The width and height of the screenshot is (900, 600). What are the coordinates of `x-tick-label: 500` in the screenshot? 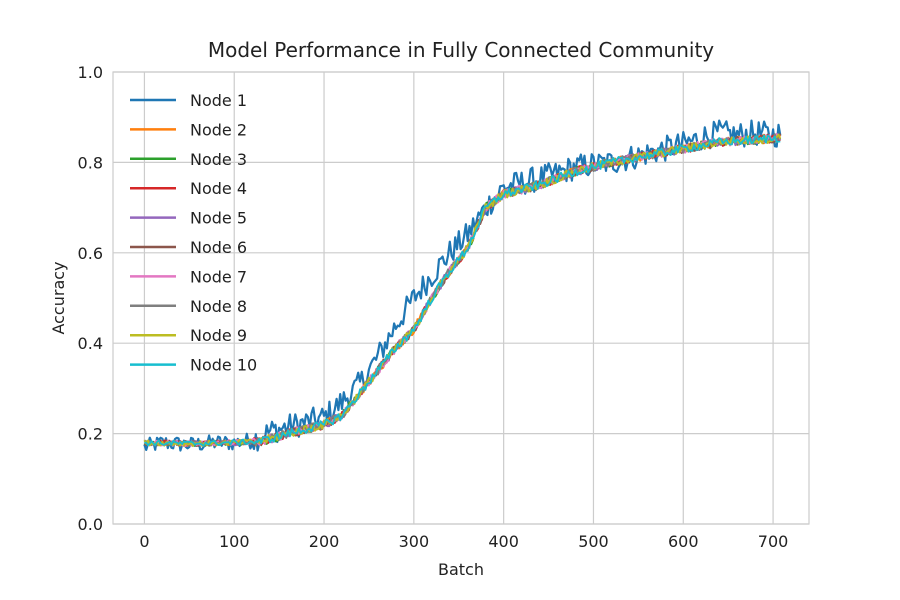 It's located at (593, 541).